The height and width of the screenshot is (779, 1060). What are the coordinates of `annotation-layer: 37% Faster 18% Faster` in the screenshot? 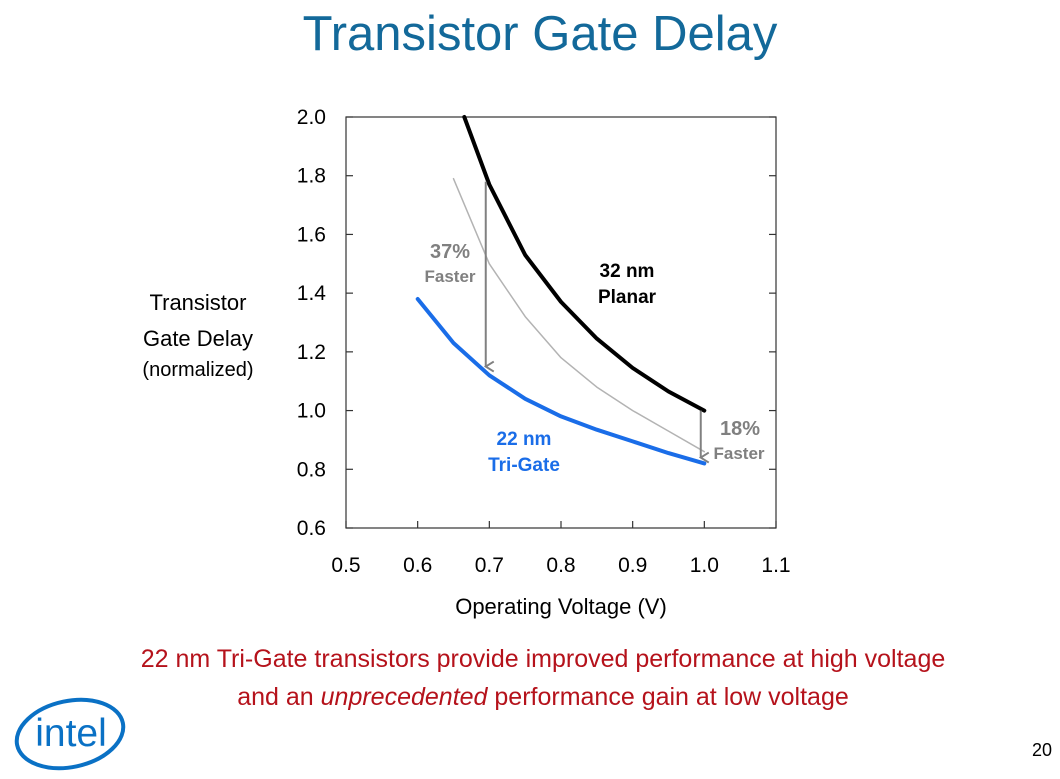 It's located at (594, 322).